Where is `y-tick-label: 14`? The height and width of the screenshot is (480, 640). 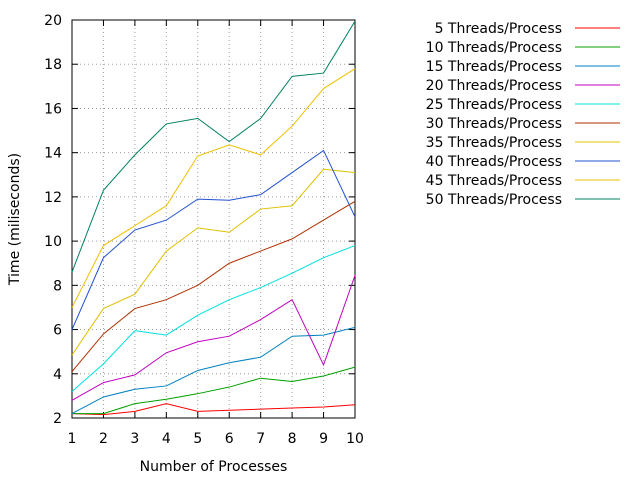 y-tick-label: 14 is located at coordinates (53, 154).